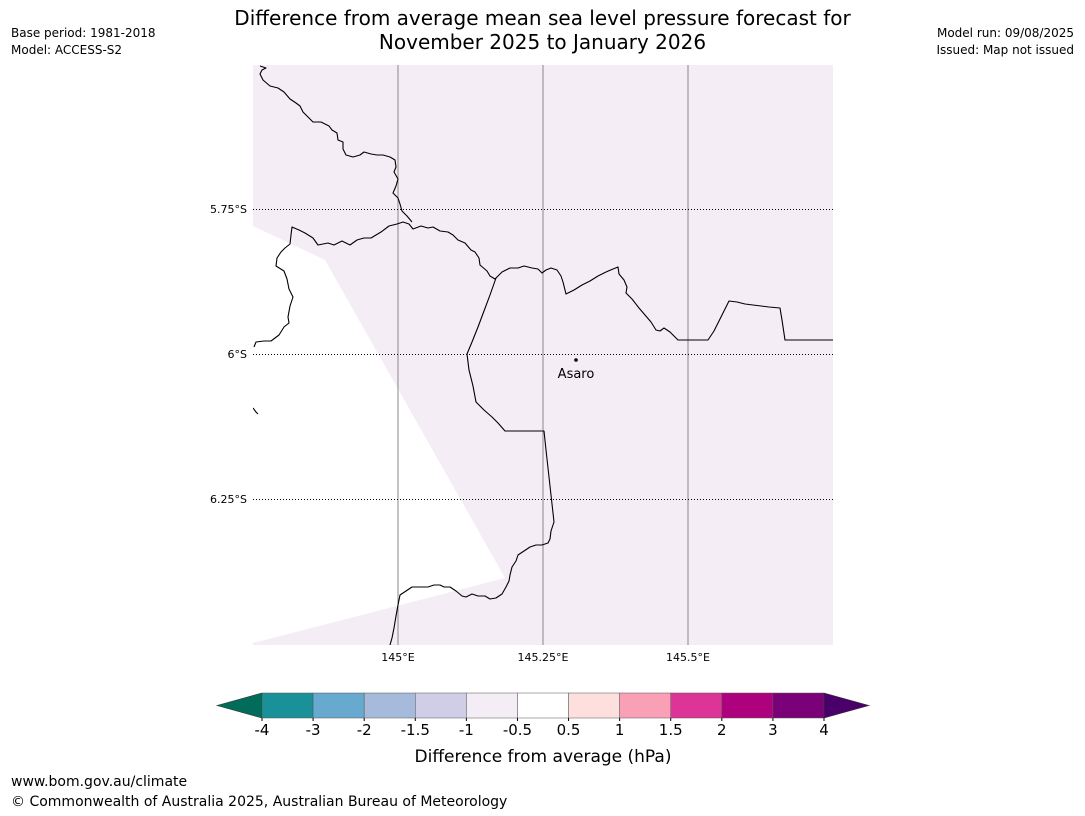 The image size is (1085, 816). What do you see at coordinates (83, 42) in the screenshot?
I see `metadata-left: Base period: 1981-2018 Model: ACCESS-S2` at bounding box center [83, 42].